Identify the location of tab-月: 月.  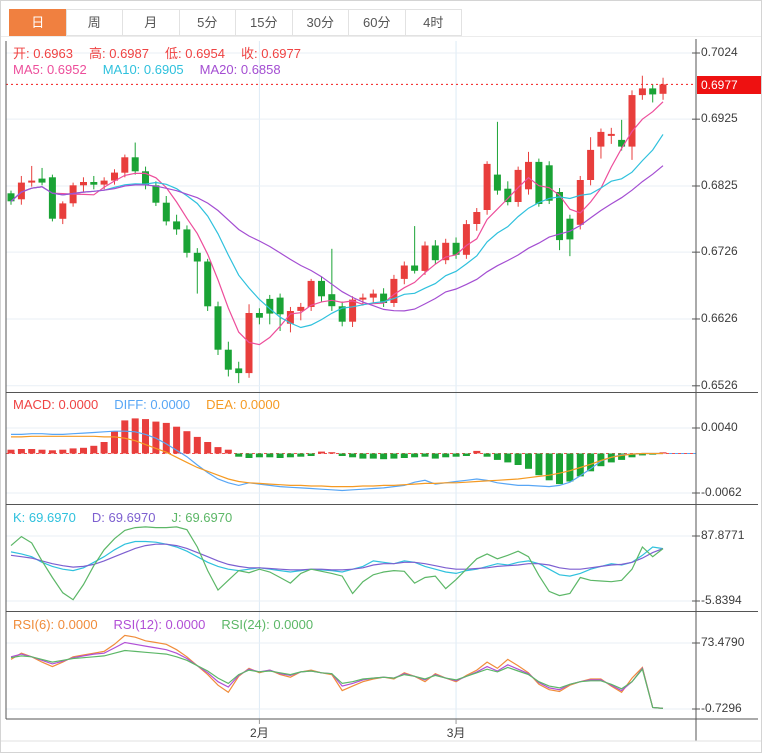
(151, 22).